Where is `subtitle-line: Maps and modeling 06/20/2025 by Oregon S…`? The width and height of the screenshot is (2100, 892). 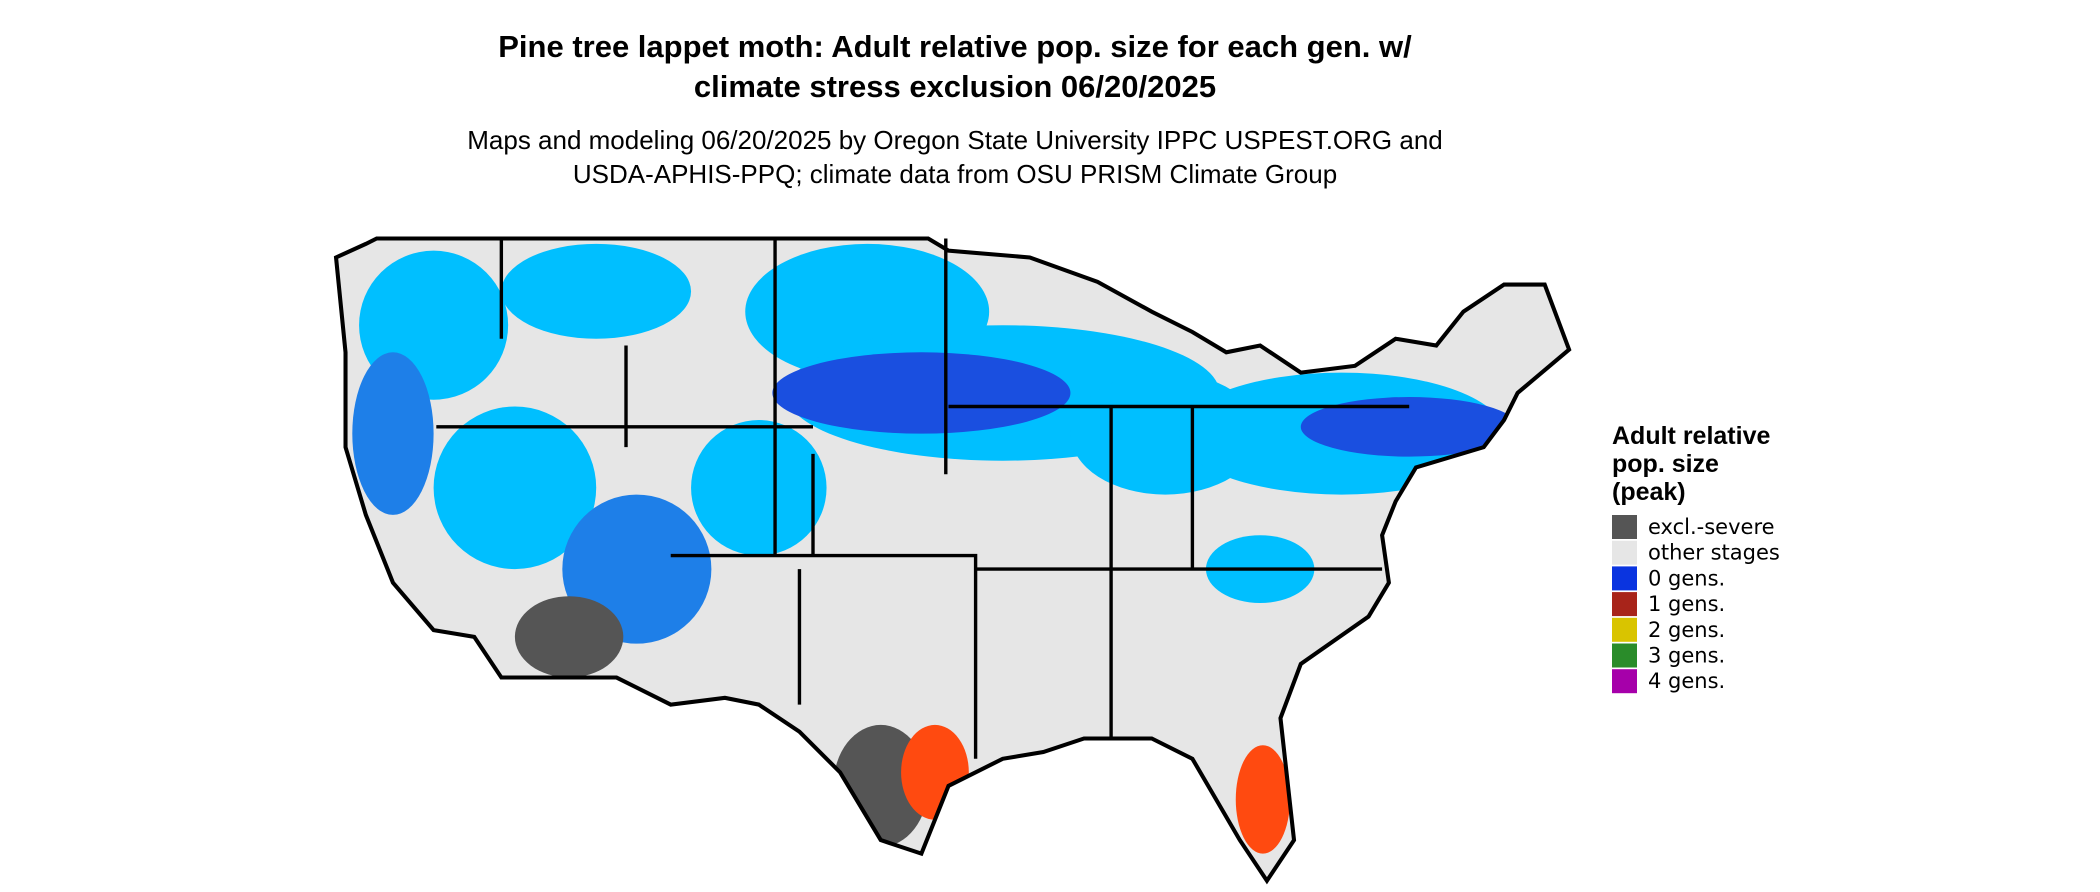 subtitle-line: Maps and modeling 06/20/2025 by Oregon S… is located at coordinates (955, 140).